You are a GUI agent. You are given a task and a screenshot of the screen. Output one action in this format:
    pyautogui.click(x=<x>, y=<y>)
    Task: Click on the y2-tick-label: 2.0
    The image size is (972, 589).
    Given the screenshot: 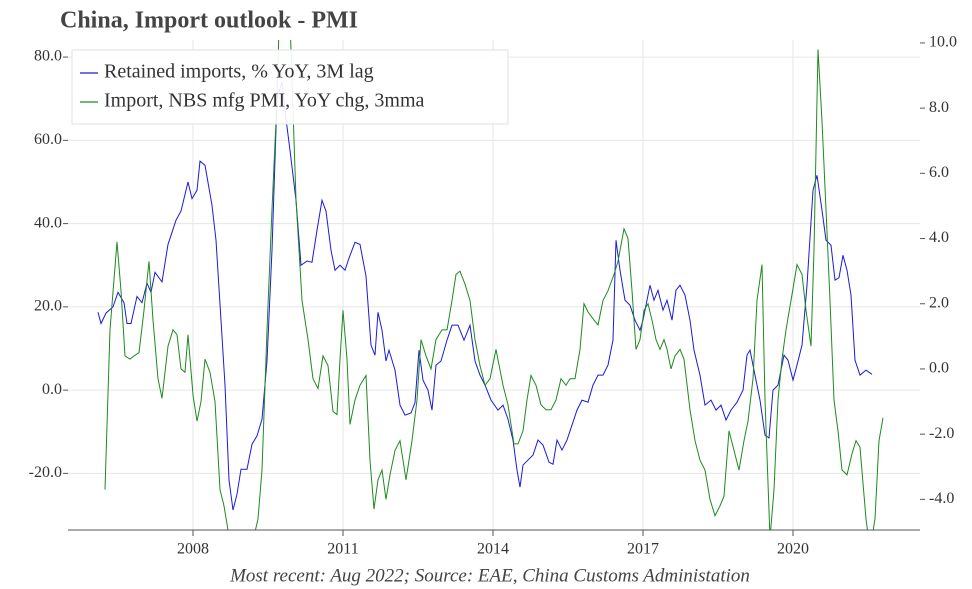 What is the action you would take?
    pyautogui.click(x=939, y=302)
    